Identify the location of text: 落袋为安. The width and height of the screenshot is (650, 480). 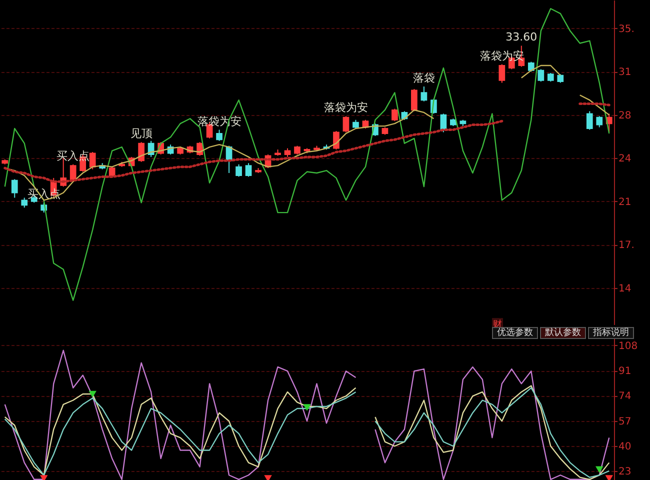
(346, 107).